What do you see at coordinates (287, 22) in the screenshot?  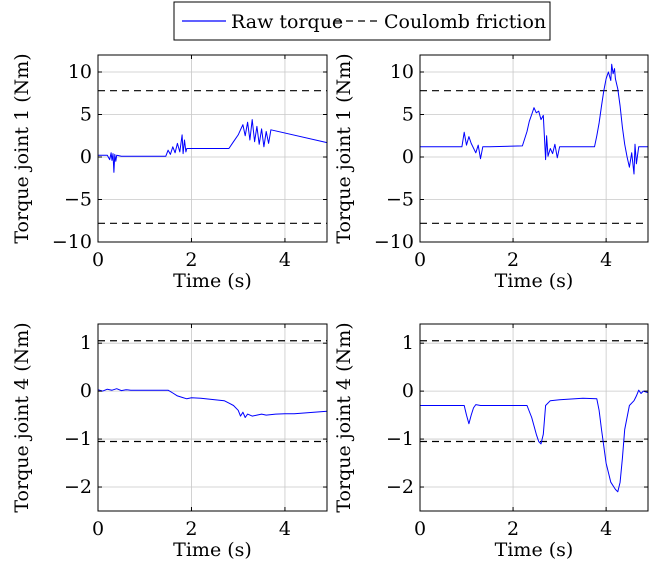 I see `legend-raw-torque-label: Raw torque` at bounding box center [287, 22].